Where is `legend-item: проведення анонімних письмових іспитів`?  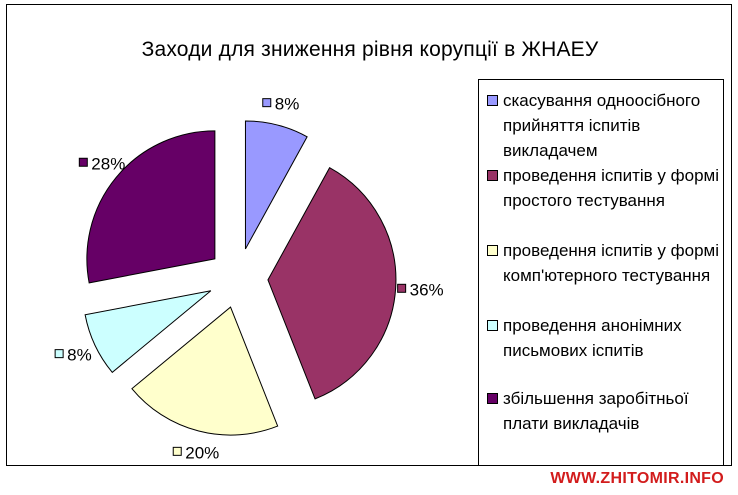
legend-item: проведення анонімних письмових іспитів is located at coordinates (603, 338).